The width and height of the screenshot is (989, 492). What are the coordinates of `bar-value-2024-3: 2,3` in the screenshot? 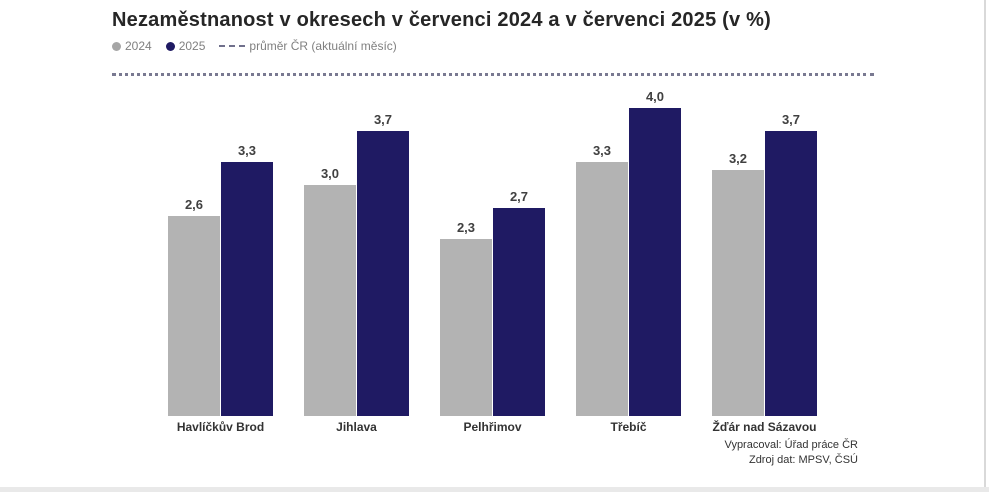 It's located at (466, 227).